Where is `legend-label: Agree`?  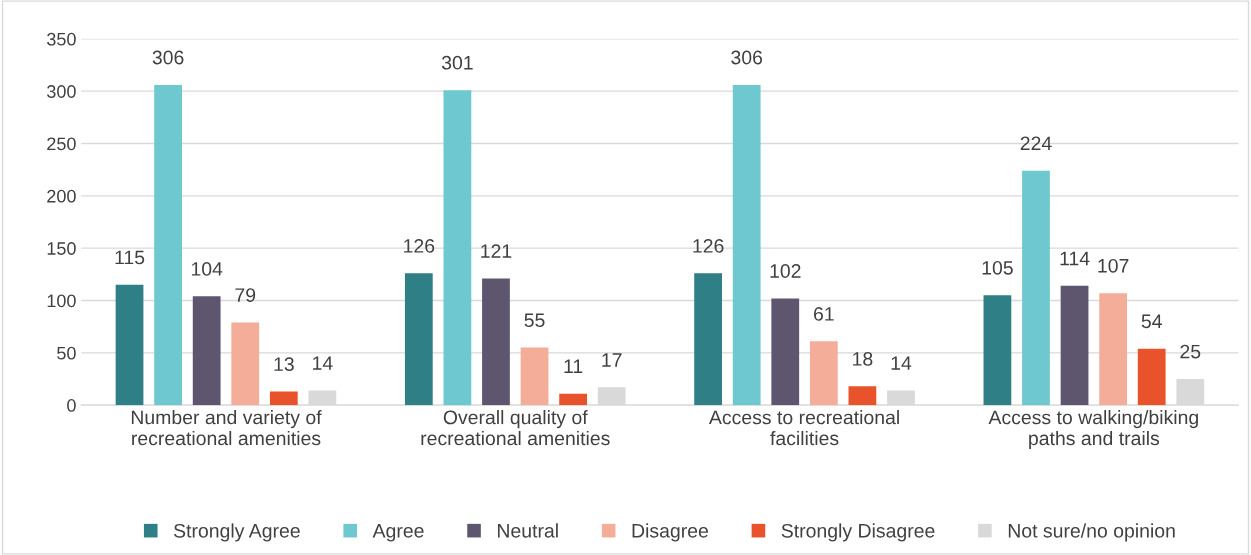
legend-label: Agree is located at coordinates (398, 533).